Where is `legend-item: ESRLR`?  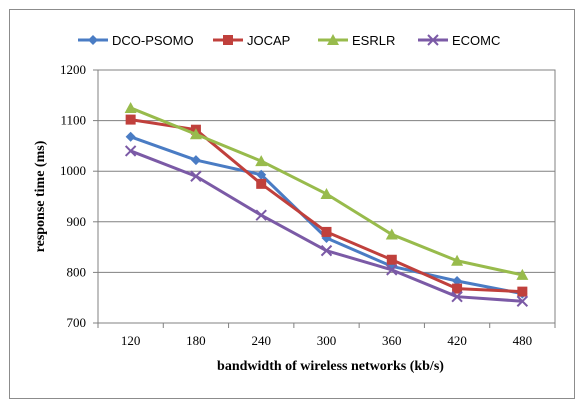 legend-item: ESRLR is located at coordinates (356, 40).